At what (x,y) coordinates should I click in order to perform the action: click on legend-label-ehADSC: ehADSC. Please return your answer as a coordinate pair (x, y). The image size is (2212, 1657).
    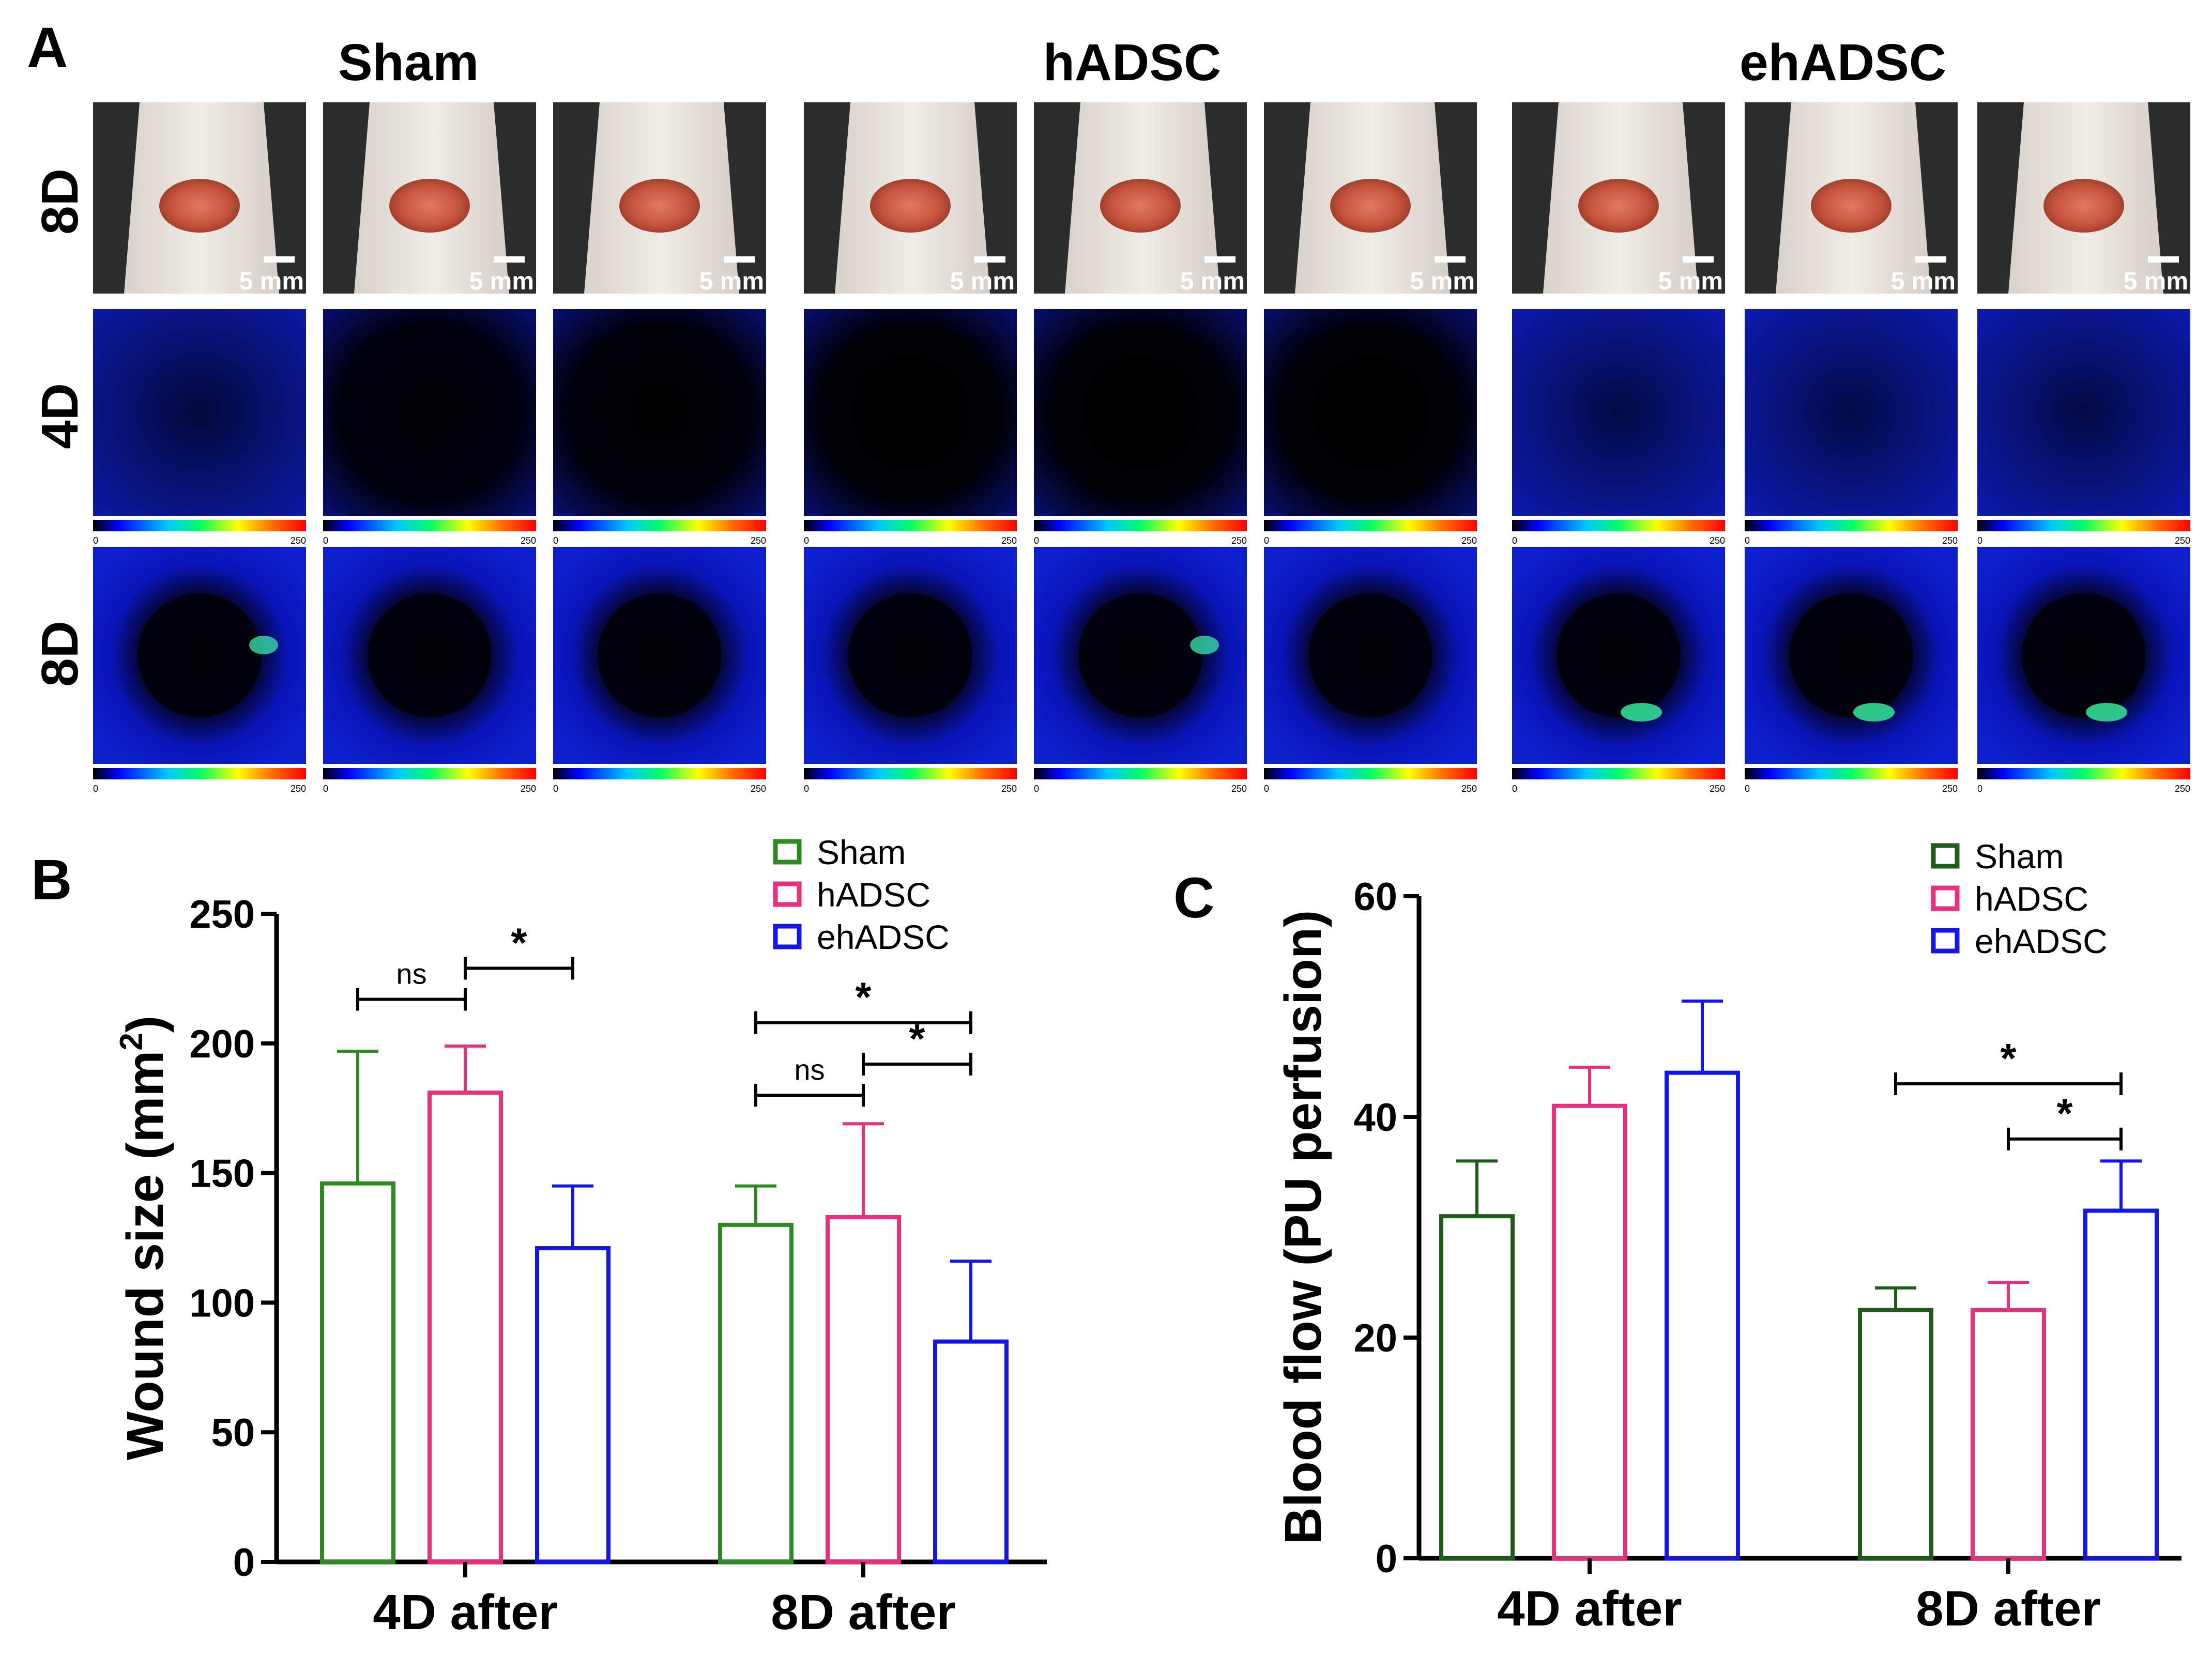
    Looking at the image, I should click on (2041, 941).